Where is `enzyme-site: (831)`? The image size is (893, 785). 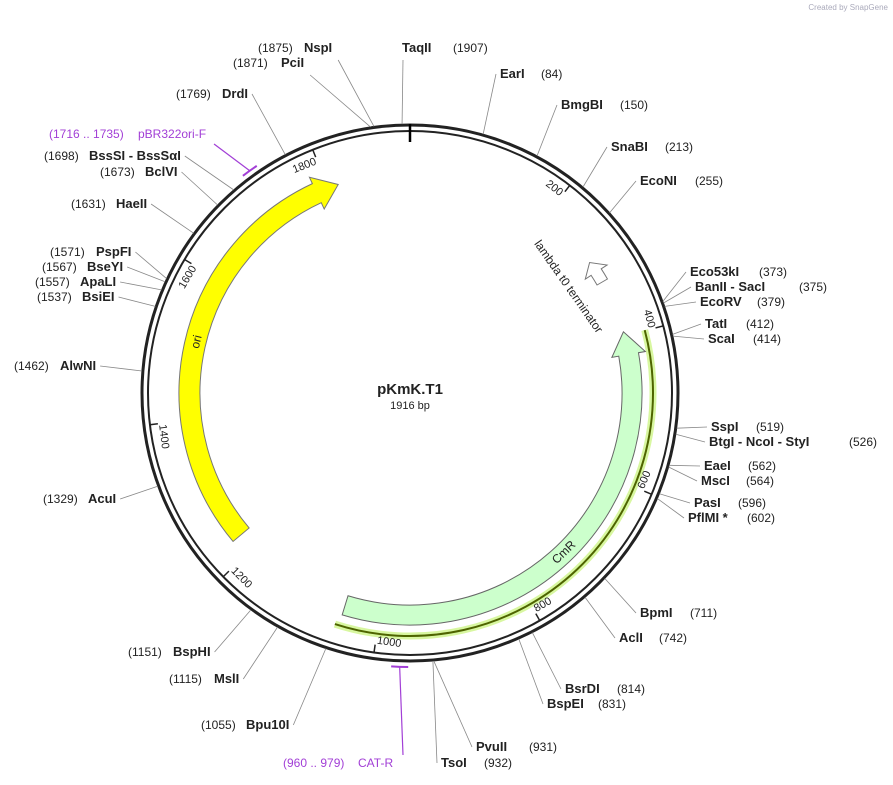
enzyme-site: (831) is located at coordinates (612, 704).